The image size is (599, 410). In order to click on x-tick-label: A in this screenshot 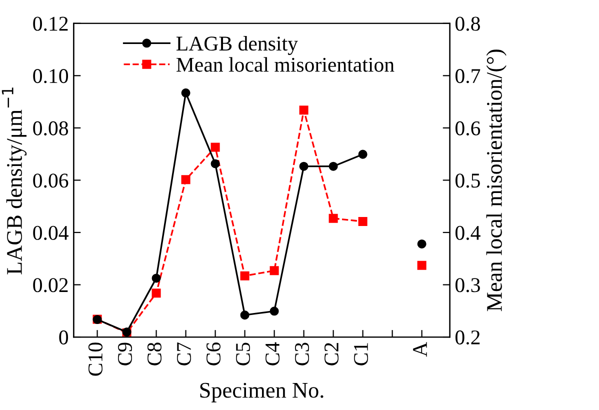, I will do `click(420, 349)`.